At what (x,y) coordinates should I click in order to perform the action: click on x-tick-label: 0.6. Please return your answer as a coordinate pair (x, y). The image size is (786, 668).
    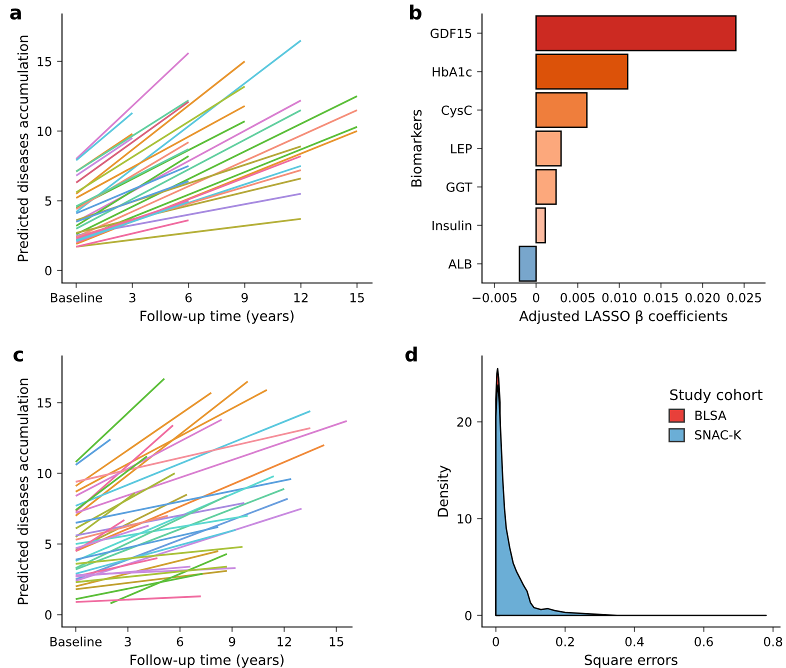
    Looking at the image, I should click on (703, 641).